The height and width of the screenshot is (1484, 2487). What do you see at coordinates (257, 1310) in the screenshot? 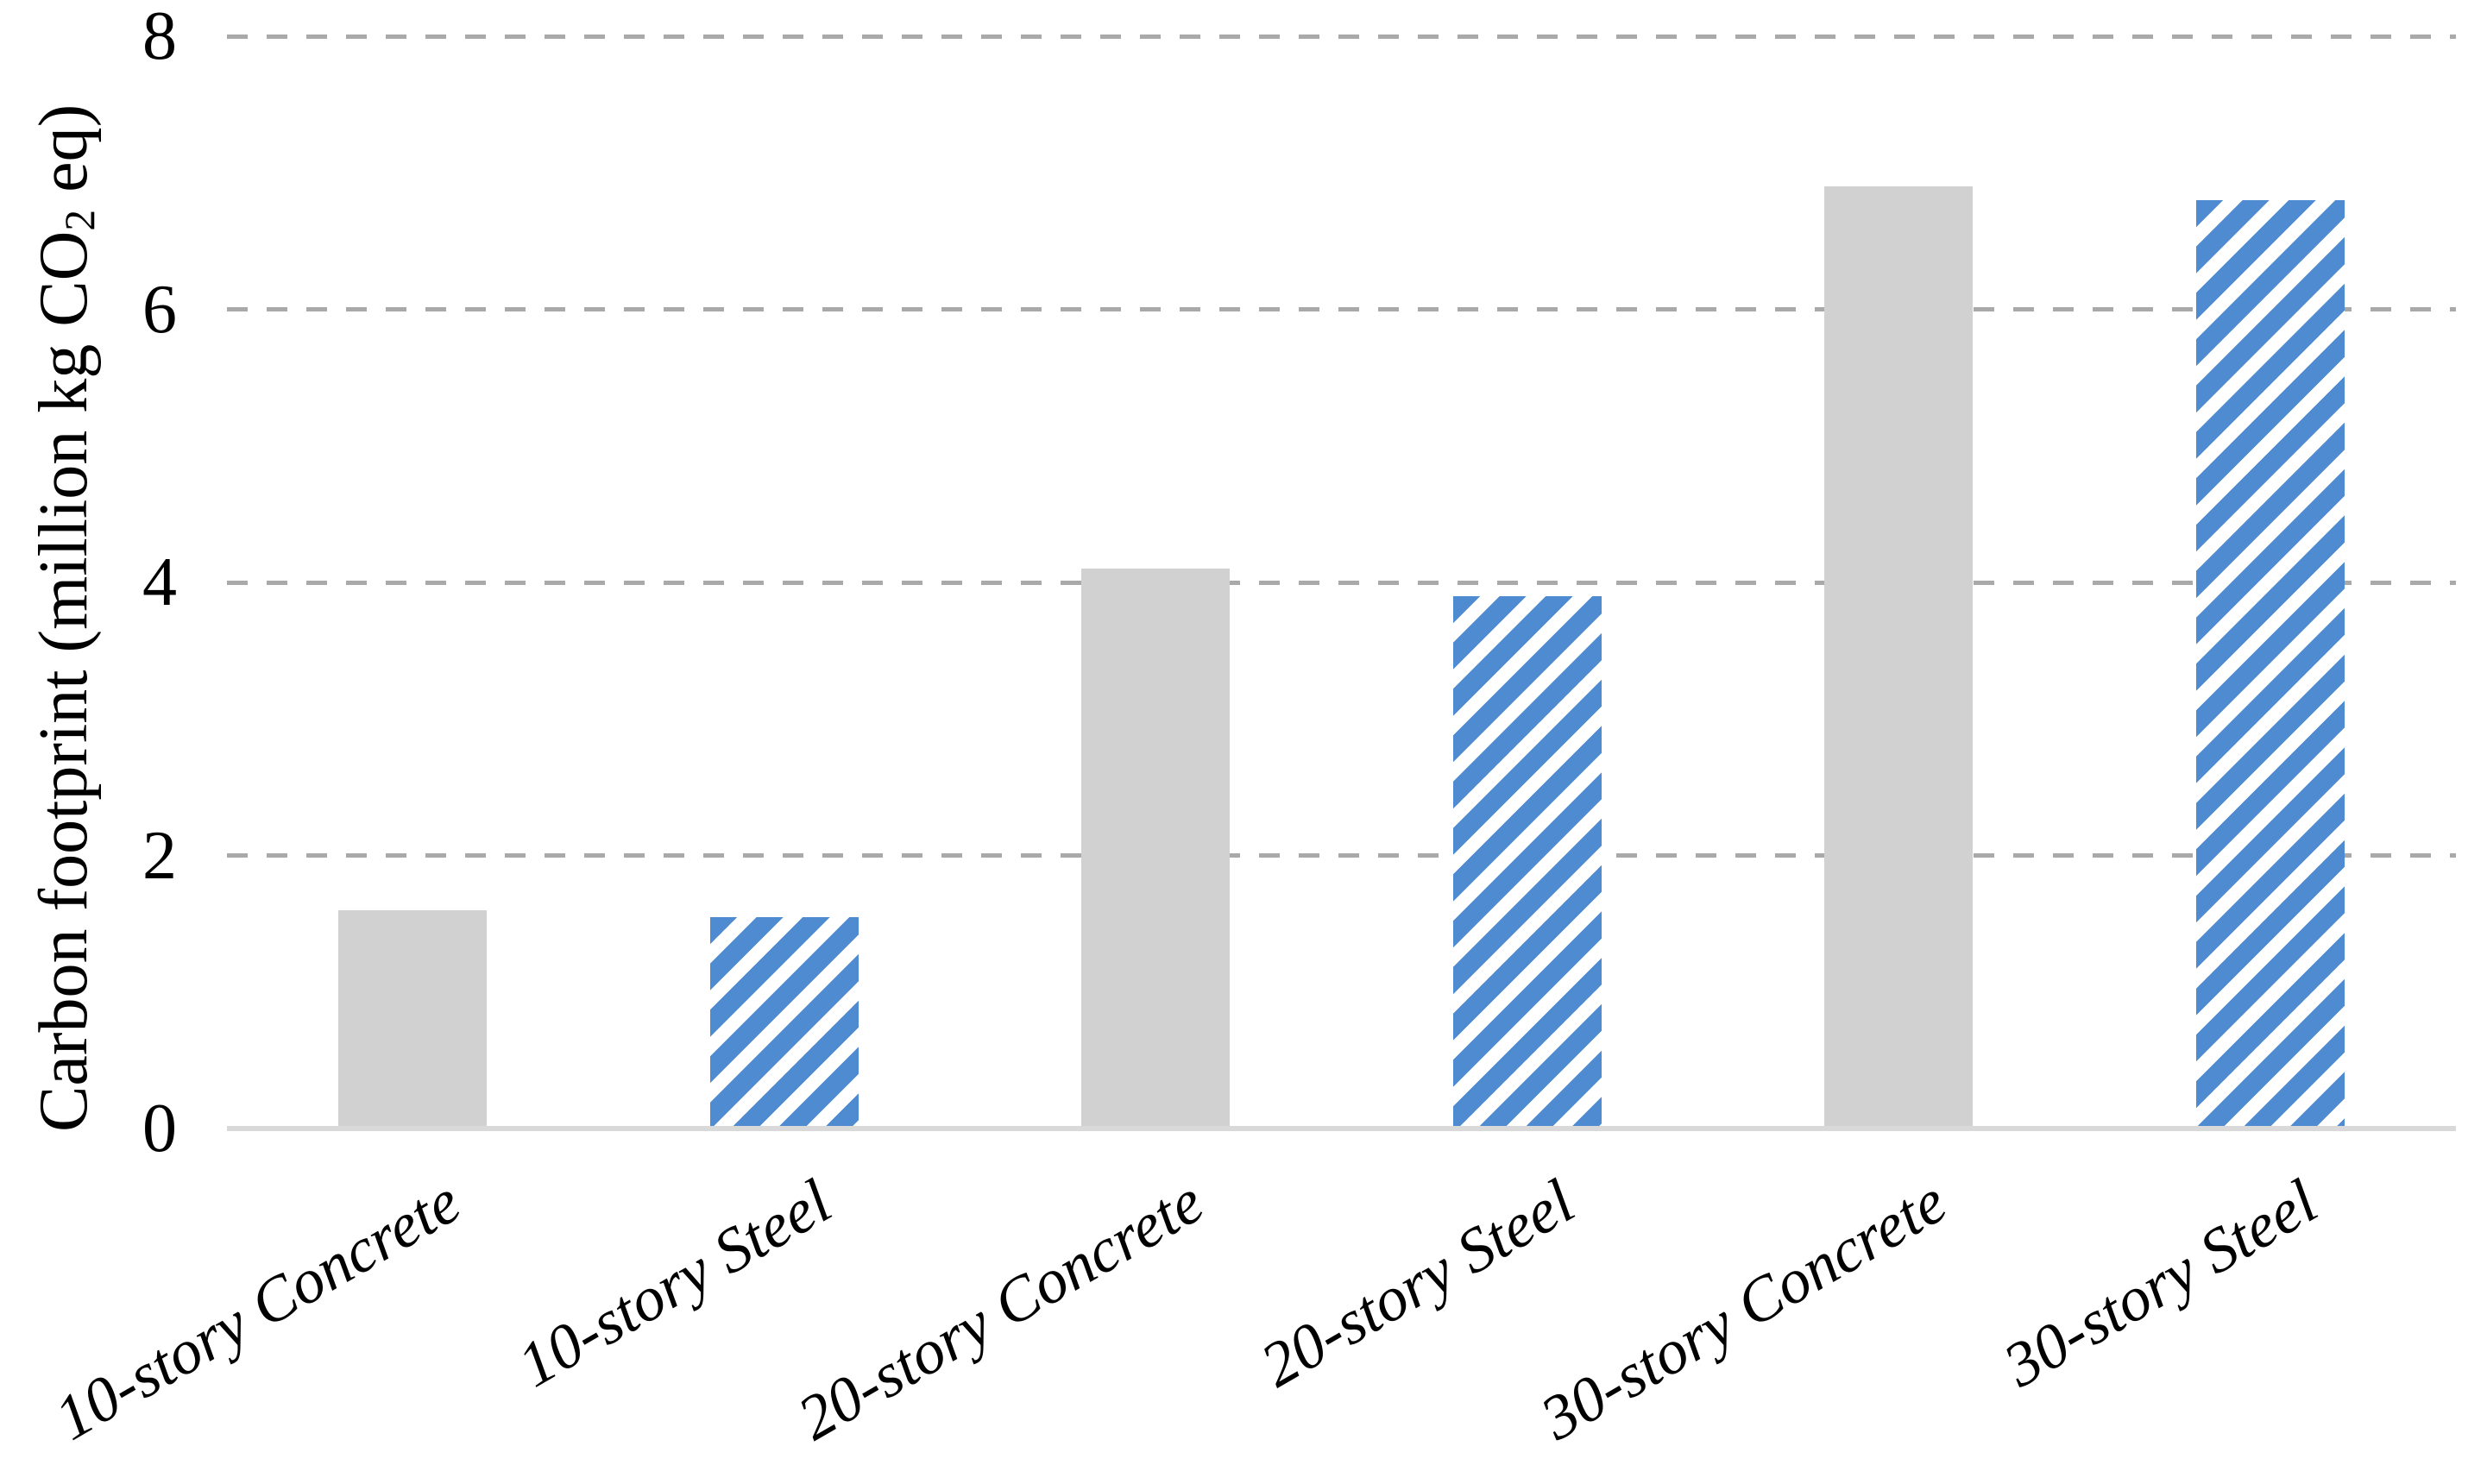
I see `x-axis-label-10-story-concrete: 10-story Concrete` at bounding box center [257, 1310].